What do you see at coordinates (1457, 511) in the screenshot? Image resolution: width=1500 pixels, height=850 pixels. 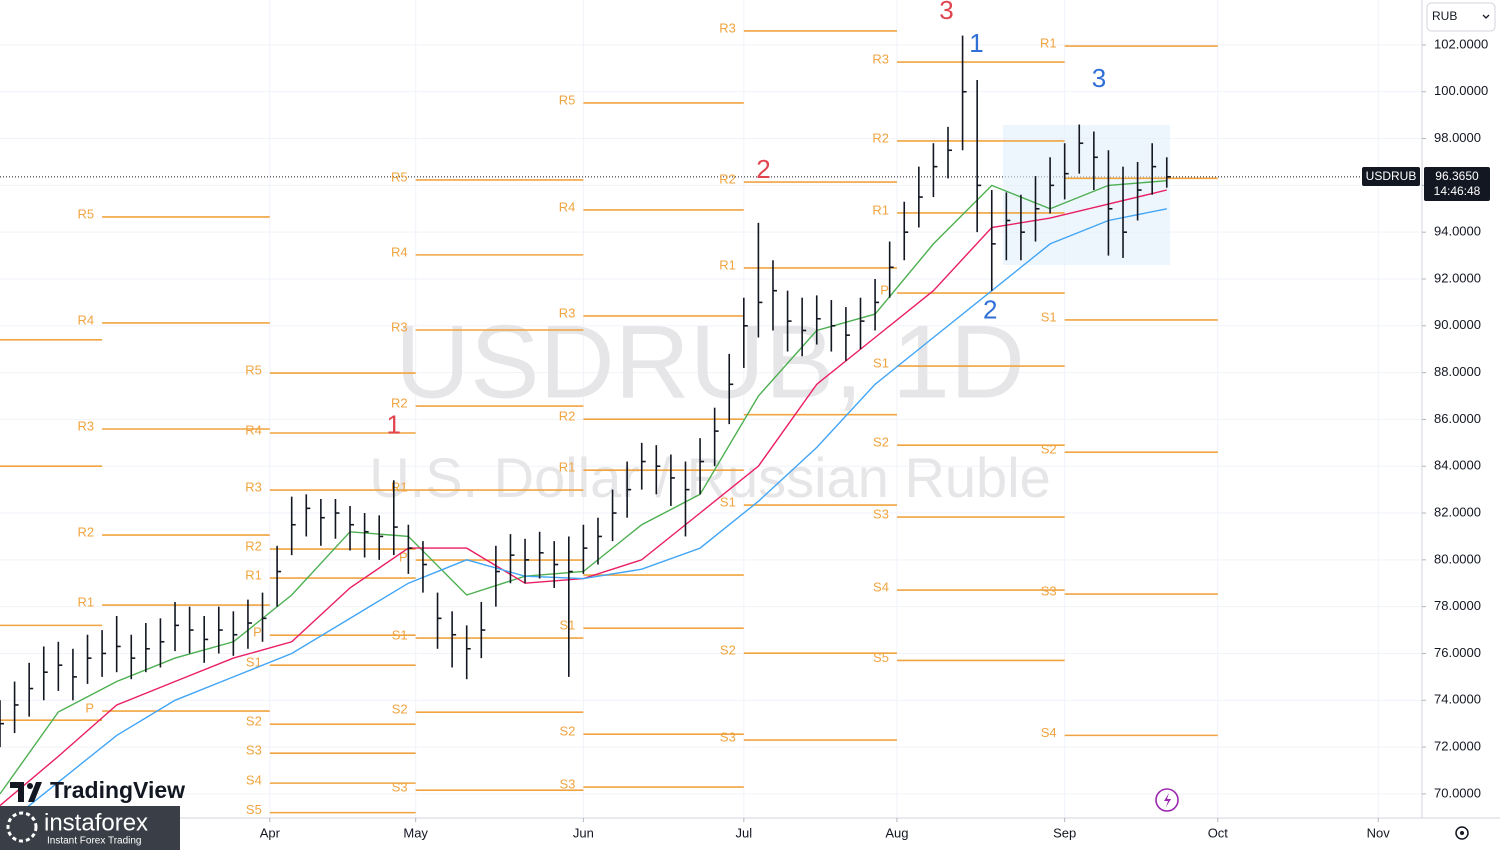 I see `y-tick-label: 82.0000` at bounding box center [1457, 511].